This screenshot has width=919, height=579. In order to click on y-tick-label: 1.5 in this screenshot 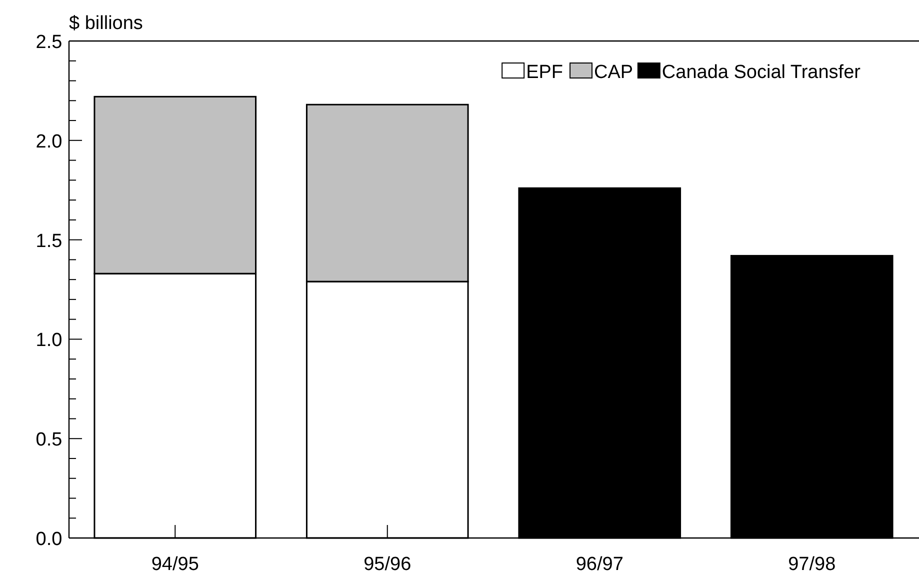, I will do `click(49, 241)`.